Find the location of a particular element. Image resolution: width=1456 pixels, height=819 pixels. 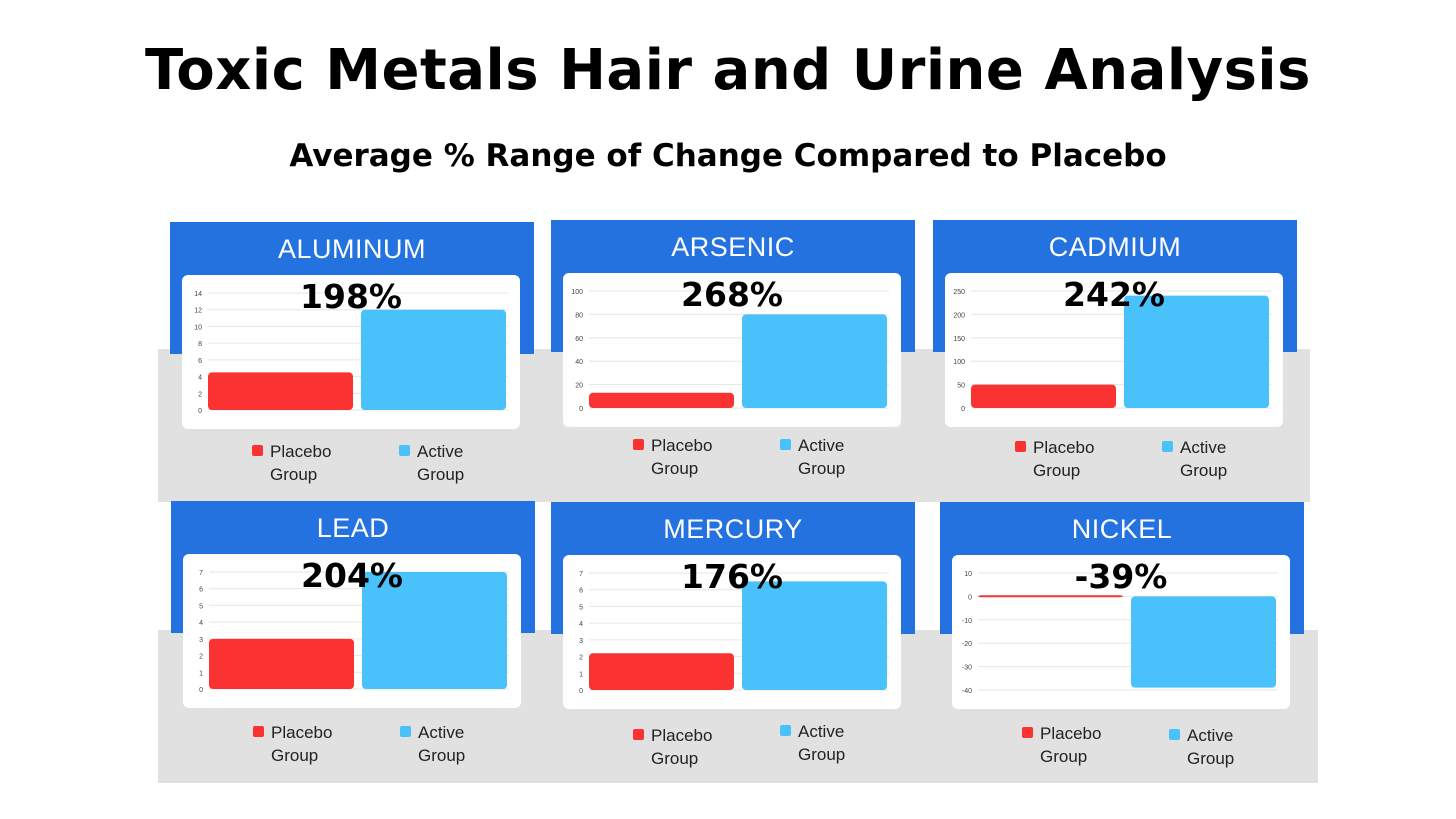

aluminum-y-tick-label: 8 is located at coordinates (200, 344).